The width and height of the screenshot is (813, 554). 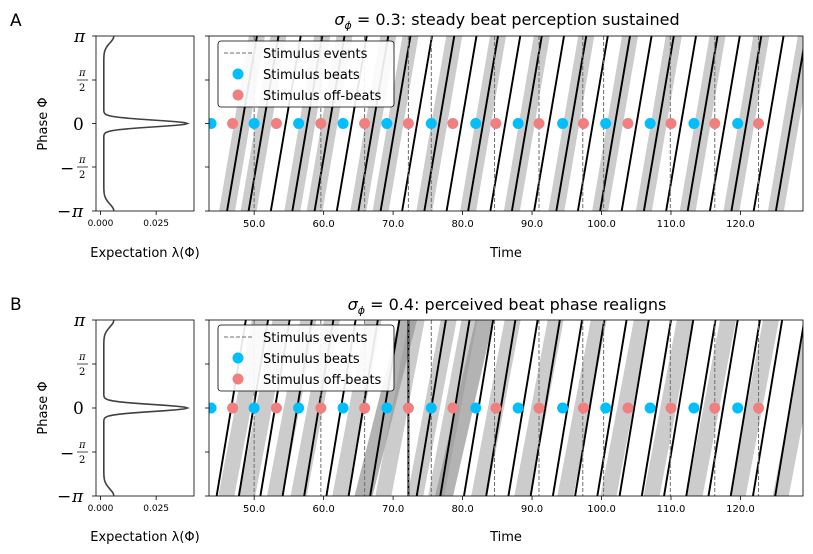 I want to click on main-xlabel-b: Time, so click(x=505, y=537).